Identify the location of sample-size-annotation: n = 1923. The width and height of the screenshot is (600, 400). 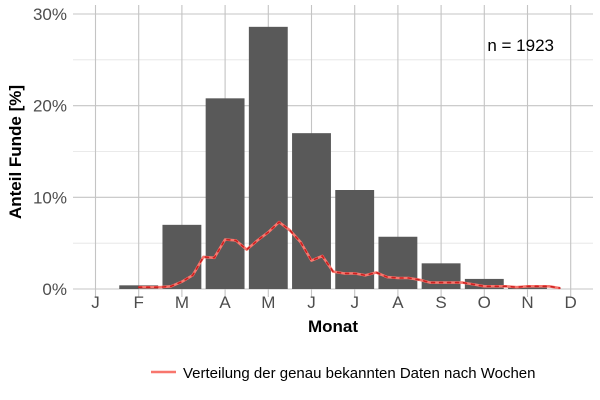
(520, 45).